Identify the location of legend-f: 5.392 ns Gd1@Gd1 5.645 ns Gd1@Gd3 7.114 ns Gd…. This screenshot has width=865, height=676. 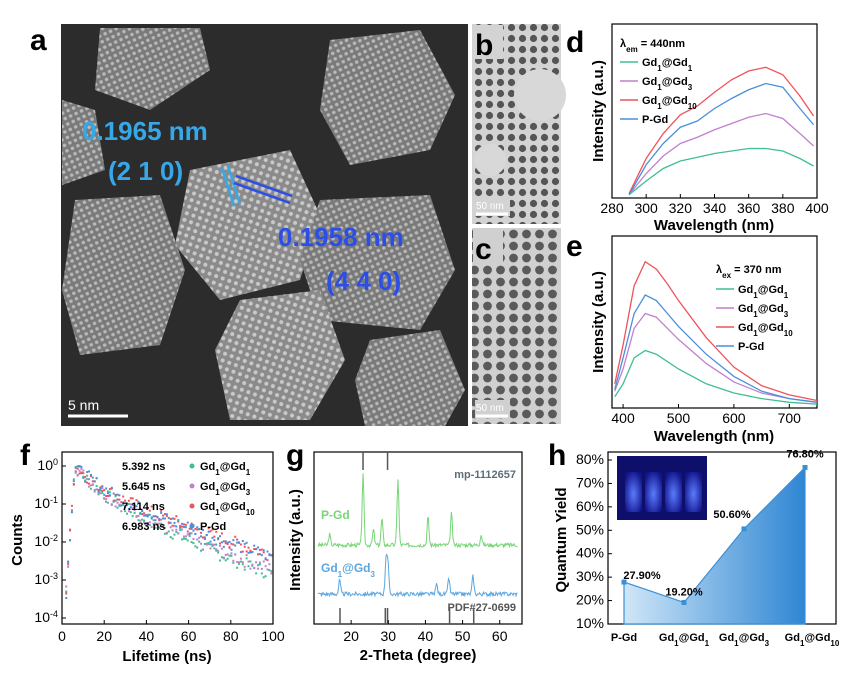
(188, 497).